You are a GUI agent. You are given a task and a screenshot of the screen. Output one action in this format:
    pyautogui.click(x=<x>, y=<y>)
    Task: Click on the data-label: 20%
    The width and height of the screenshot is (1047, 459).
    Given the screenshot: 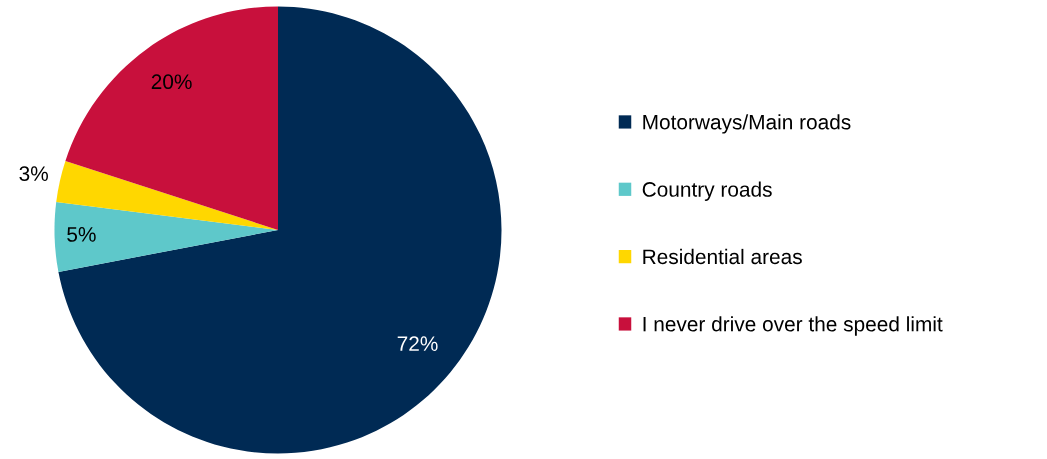 What is the action you would take?
    pyautogui.click(x=171, y=82)
    